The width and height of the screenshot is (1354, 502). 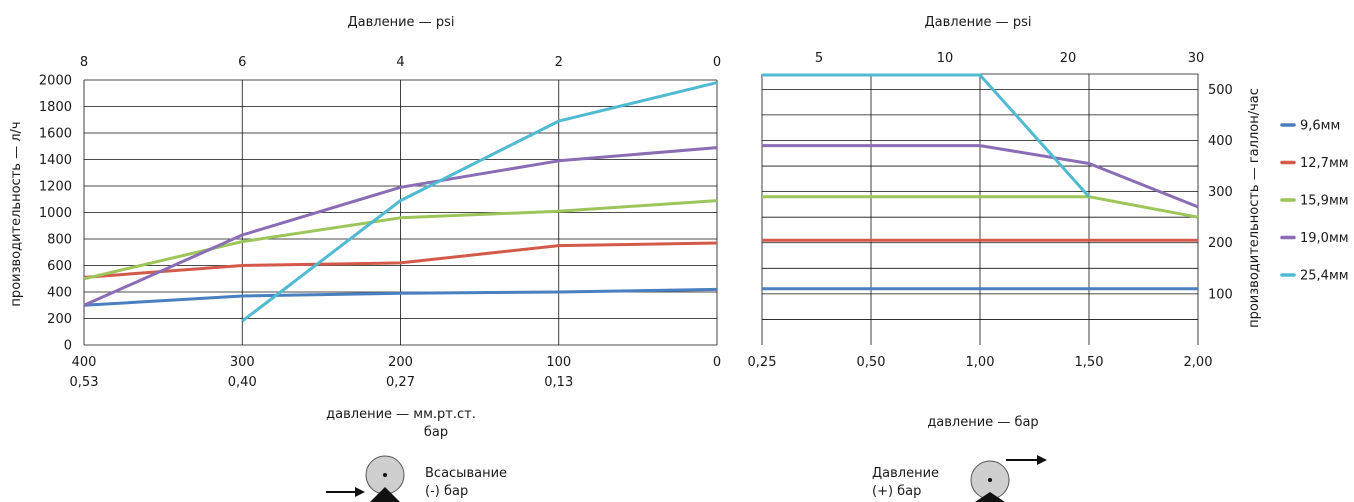 What do you see at coordinates (1324, 201) in the screenshot?
I see `legend-label: 15,9мм` at bounding box center [1324, 201].